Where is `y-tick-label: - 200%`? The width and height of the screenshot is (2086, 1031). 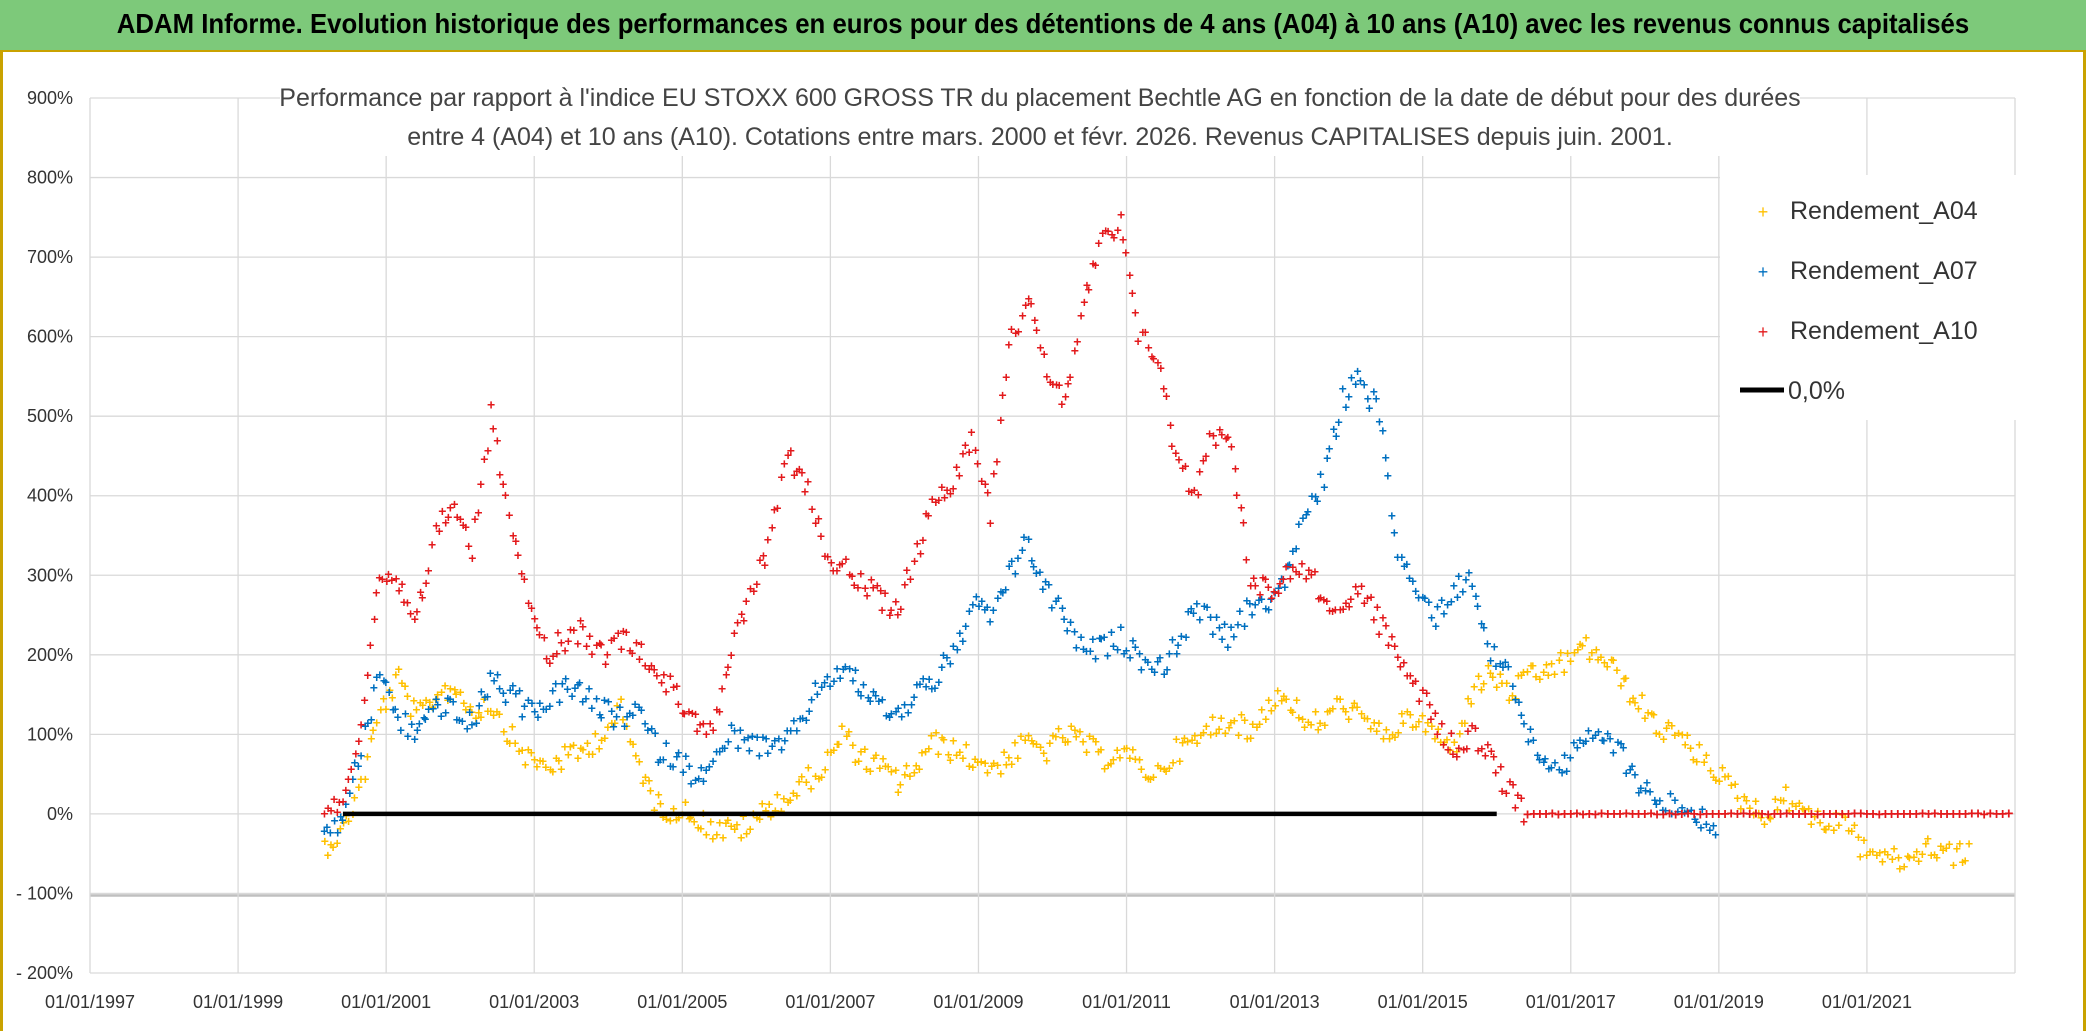 y-tick-label: - 200% is located at coordinates (44, 973).